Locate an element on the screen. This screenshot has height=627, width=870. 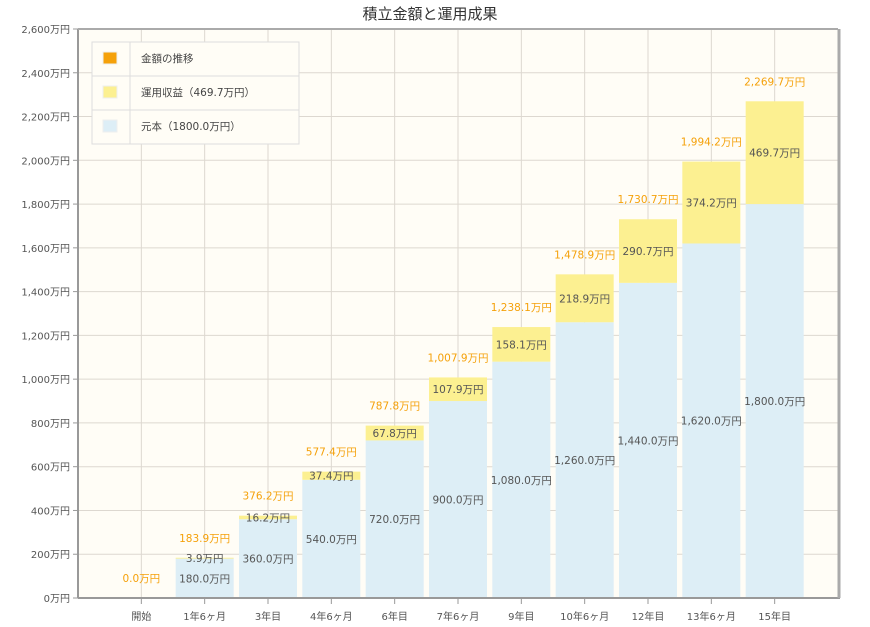
gain-label: 67.8万円 is located at coordinates (394, 434).